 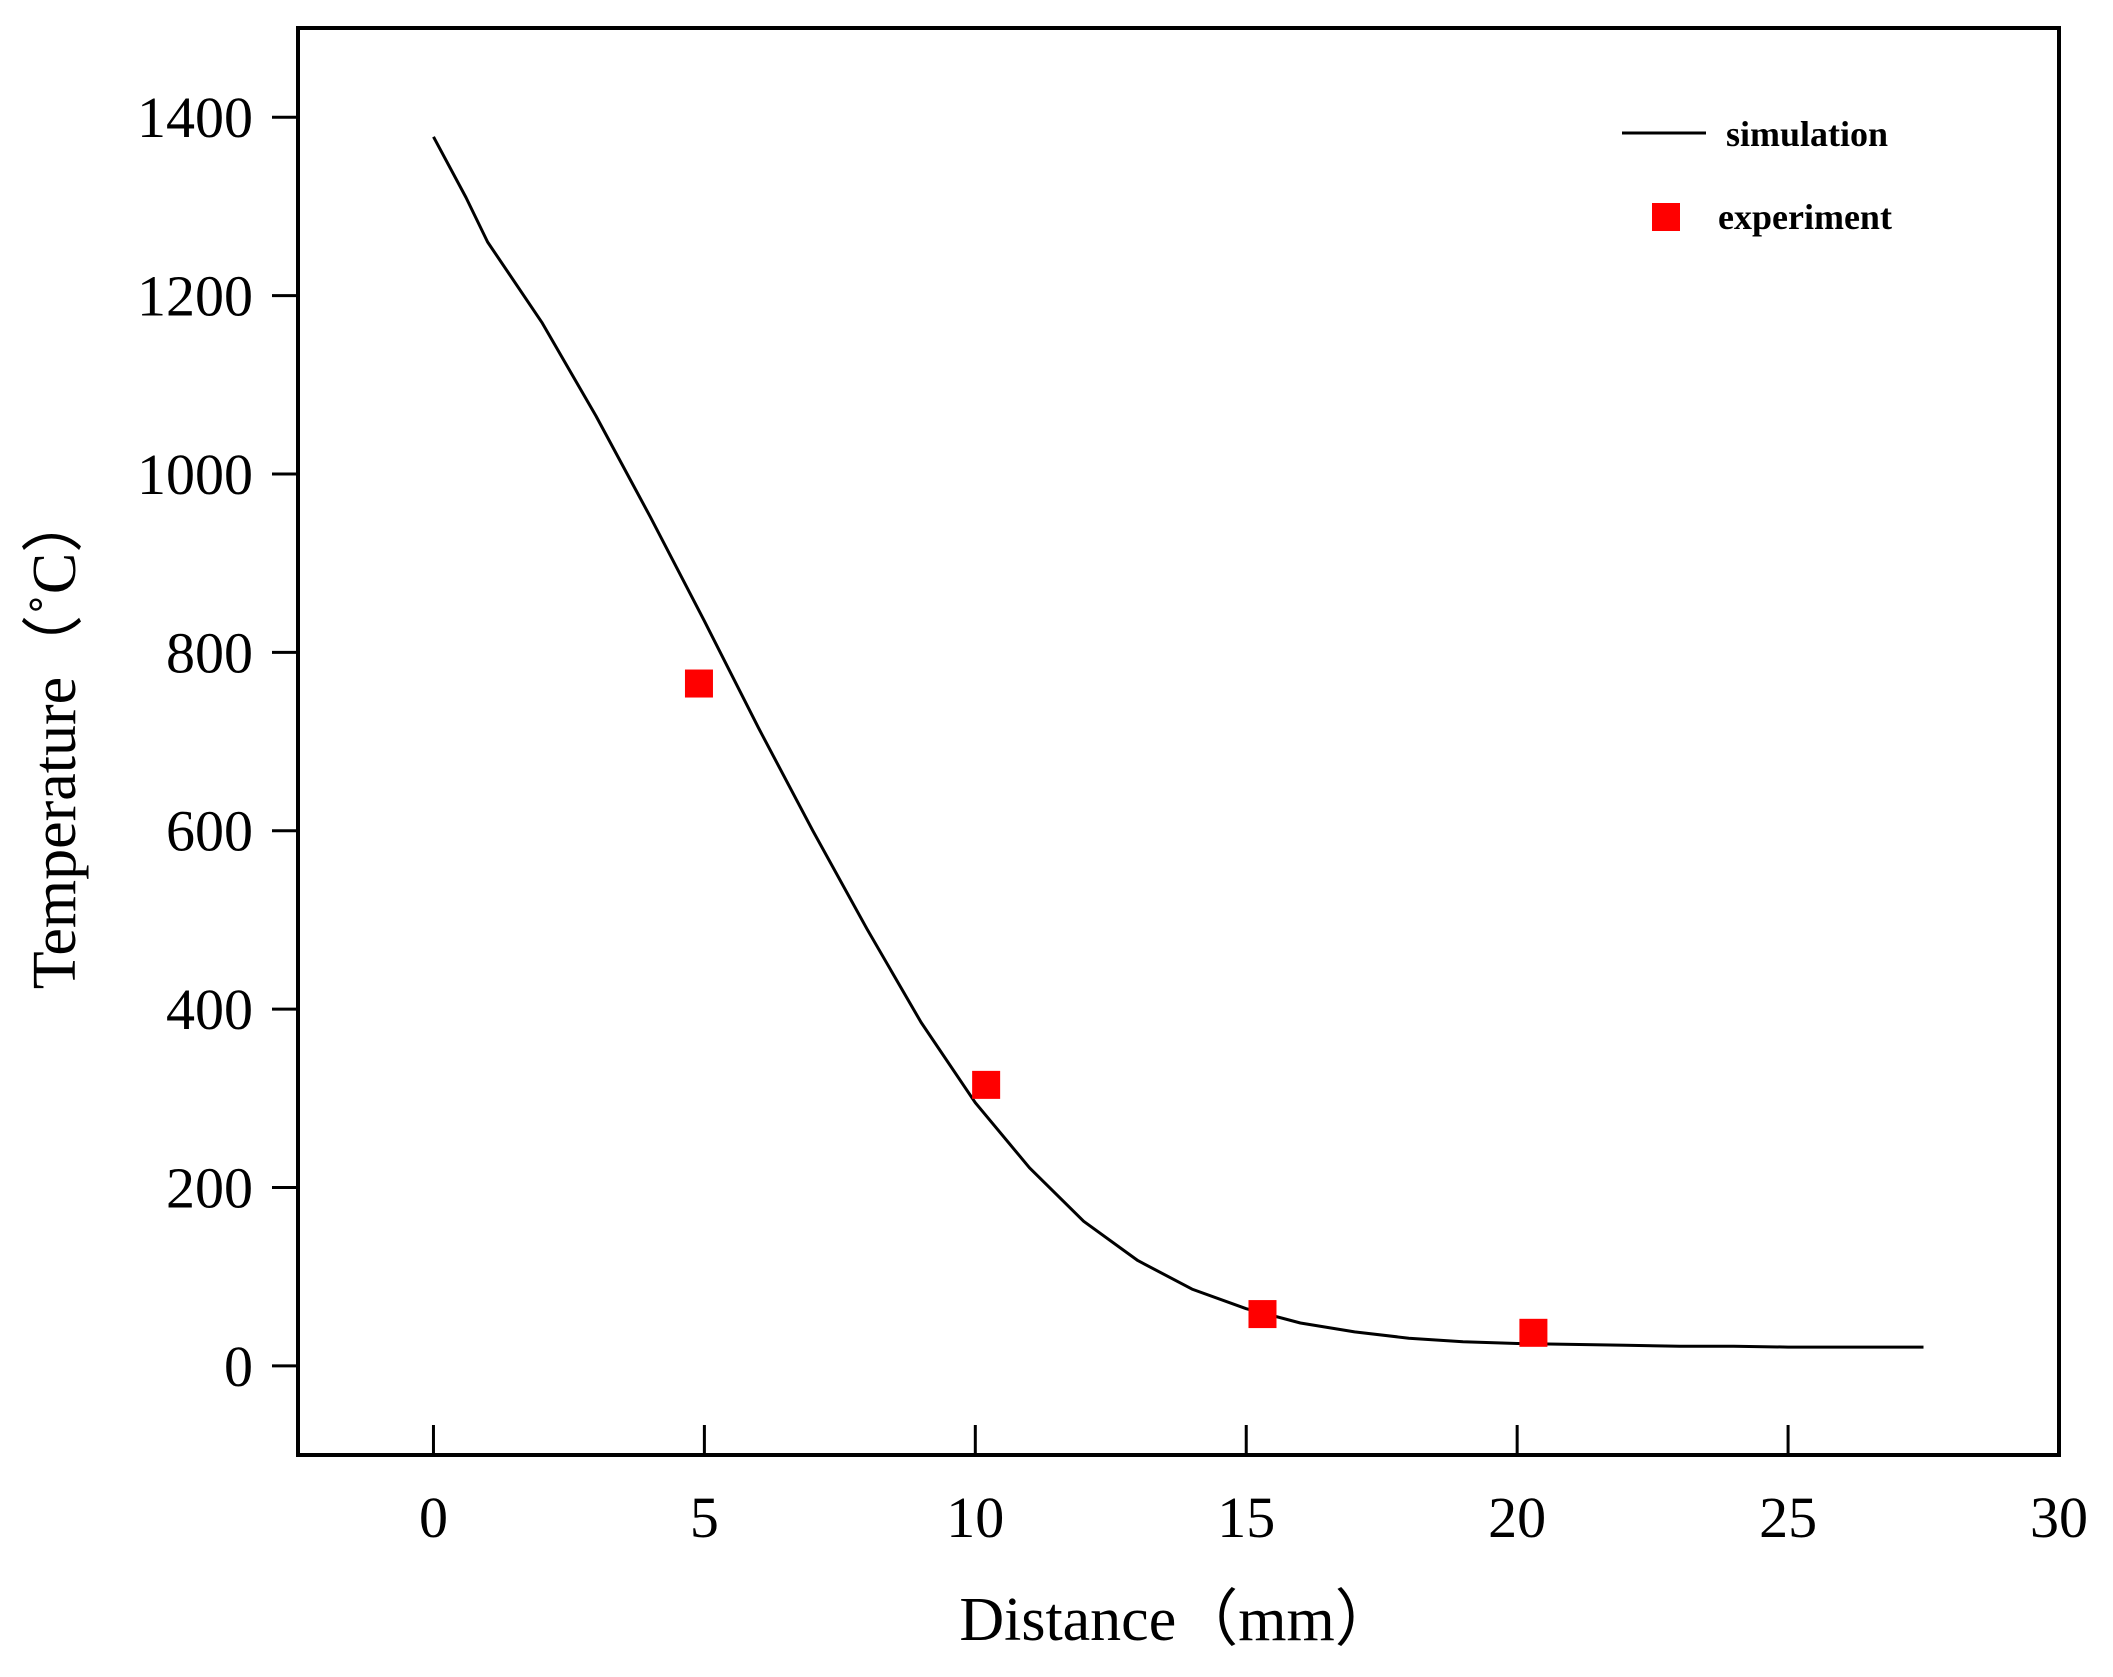 I want to click on y-tick-label: 1000, so click(x=195, y=474).